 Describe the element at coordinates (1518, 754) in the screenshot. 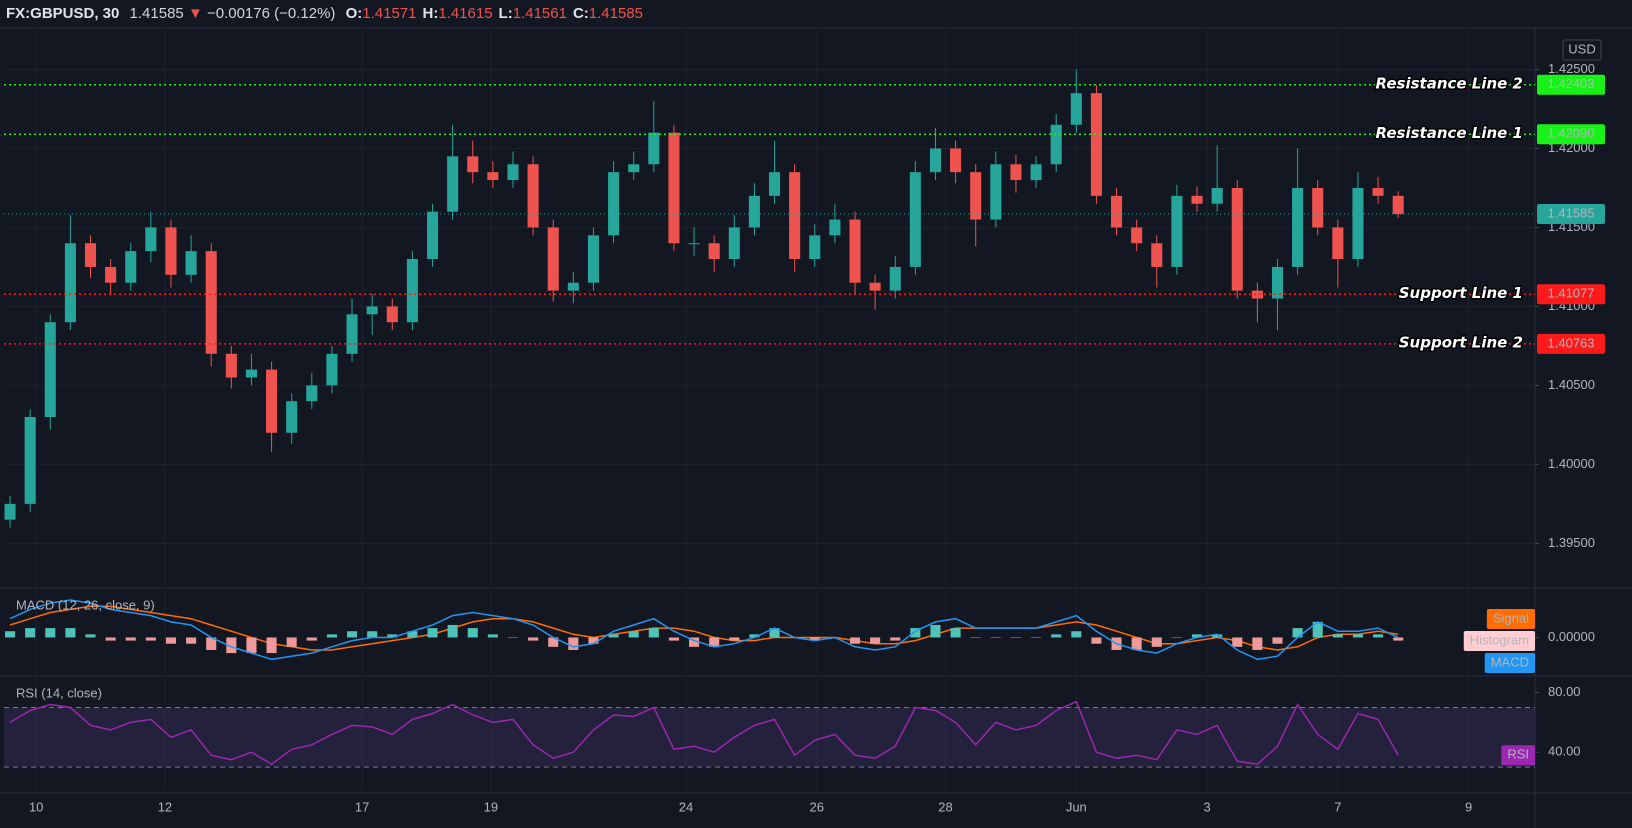

I see `legend-entry: RSI` at that location.